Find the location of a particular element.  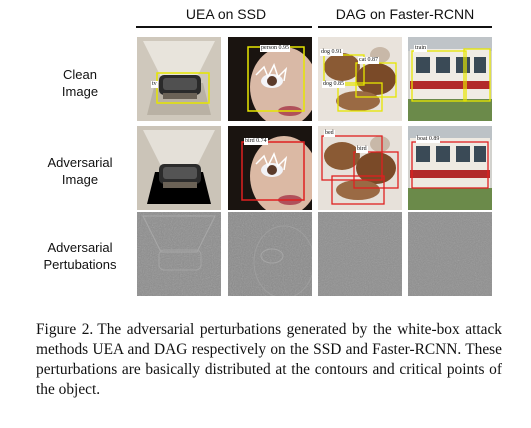

clean-image-frcnn-2: train is located at coordinates (450, 79).